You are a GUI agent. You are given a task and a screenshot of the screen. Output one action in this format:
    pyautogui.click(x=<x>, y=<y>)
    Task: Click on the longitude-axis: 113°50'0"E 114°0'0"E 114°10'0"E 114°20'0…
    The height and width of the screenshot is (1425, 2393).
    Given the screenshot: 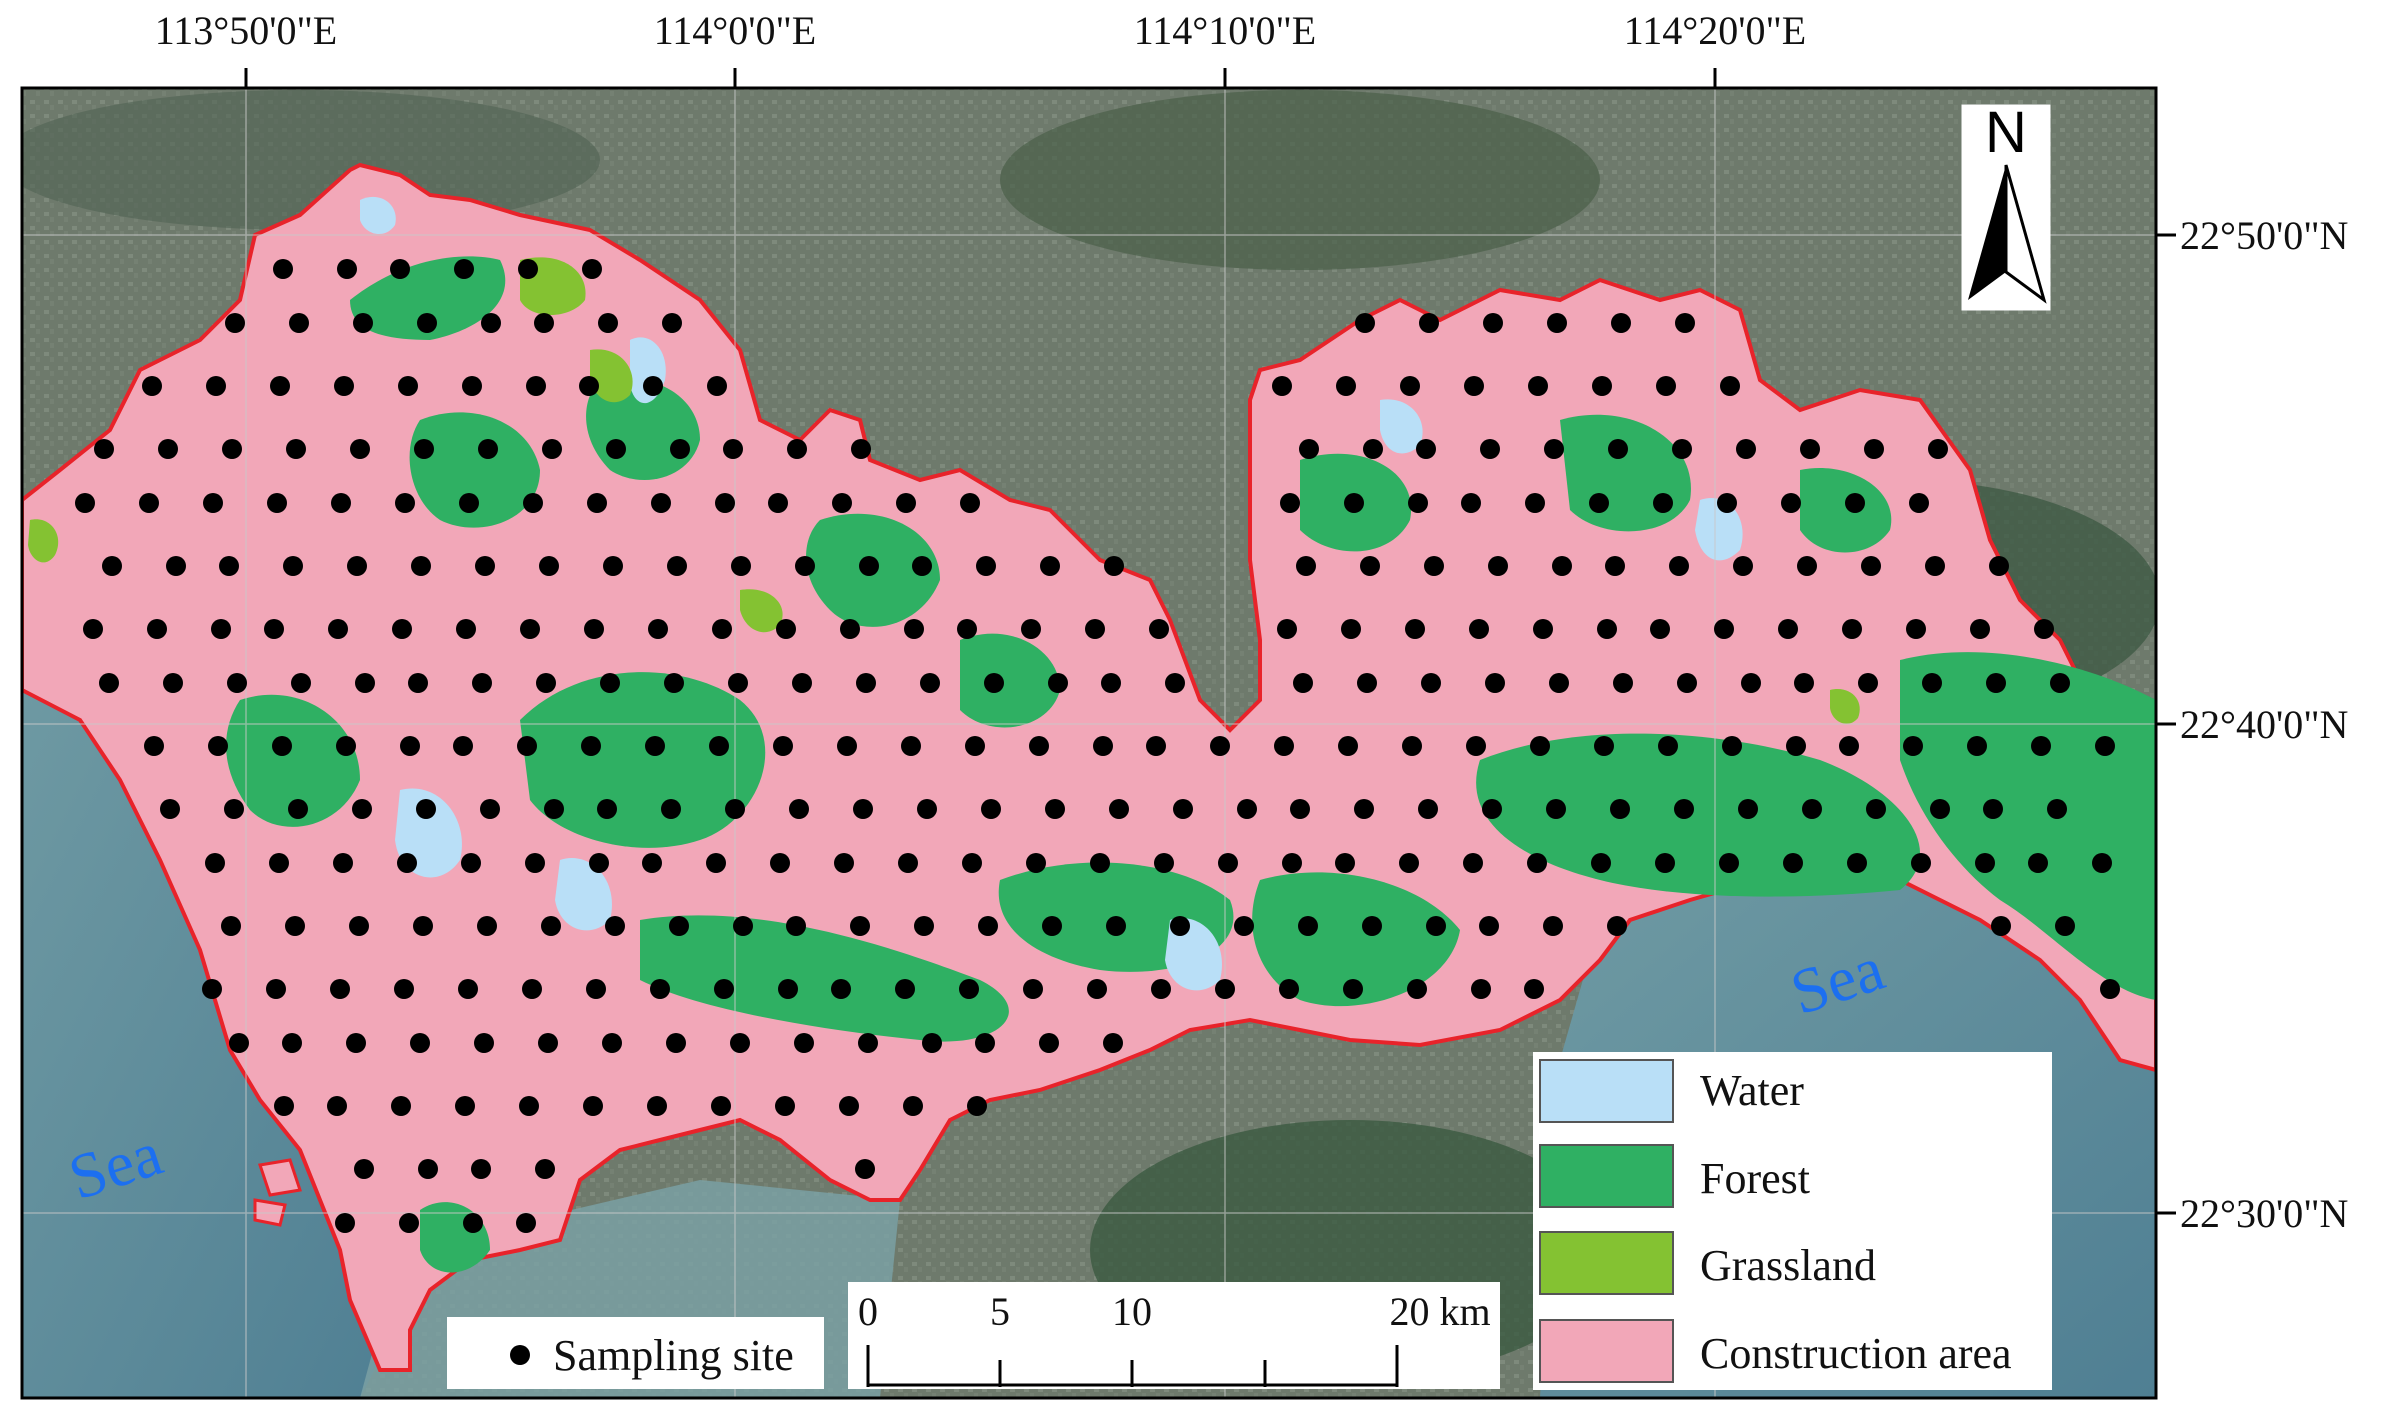 What is the action you would take?
    pyautogui.click(x=980, y=48)
    